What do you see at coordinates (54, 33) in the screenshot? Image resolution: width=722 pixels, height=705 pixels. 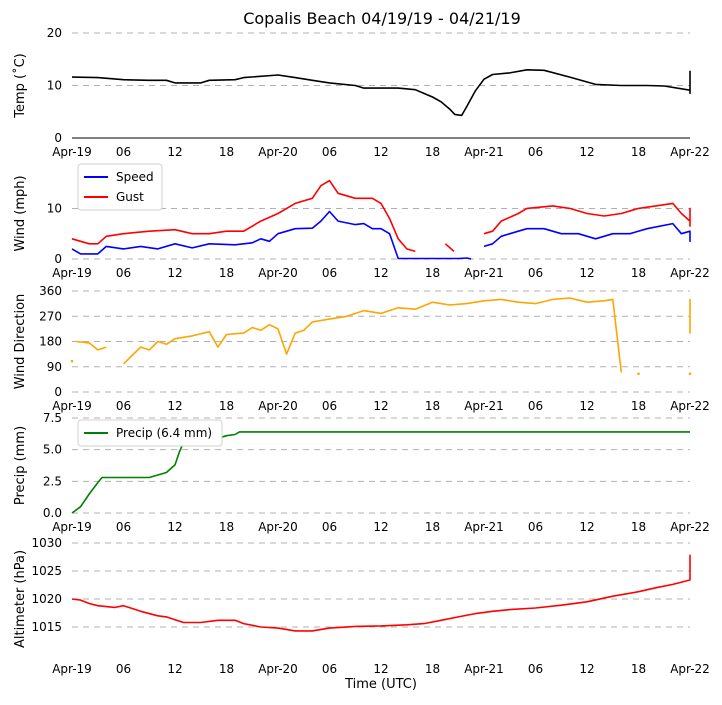 I see `ytick-label-temp: 20` at bounding box center [54, 33].